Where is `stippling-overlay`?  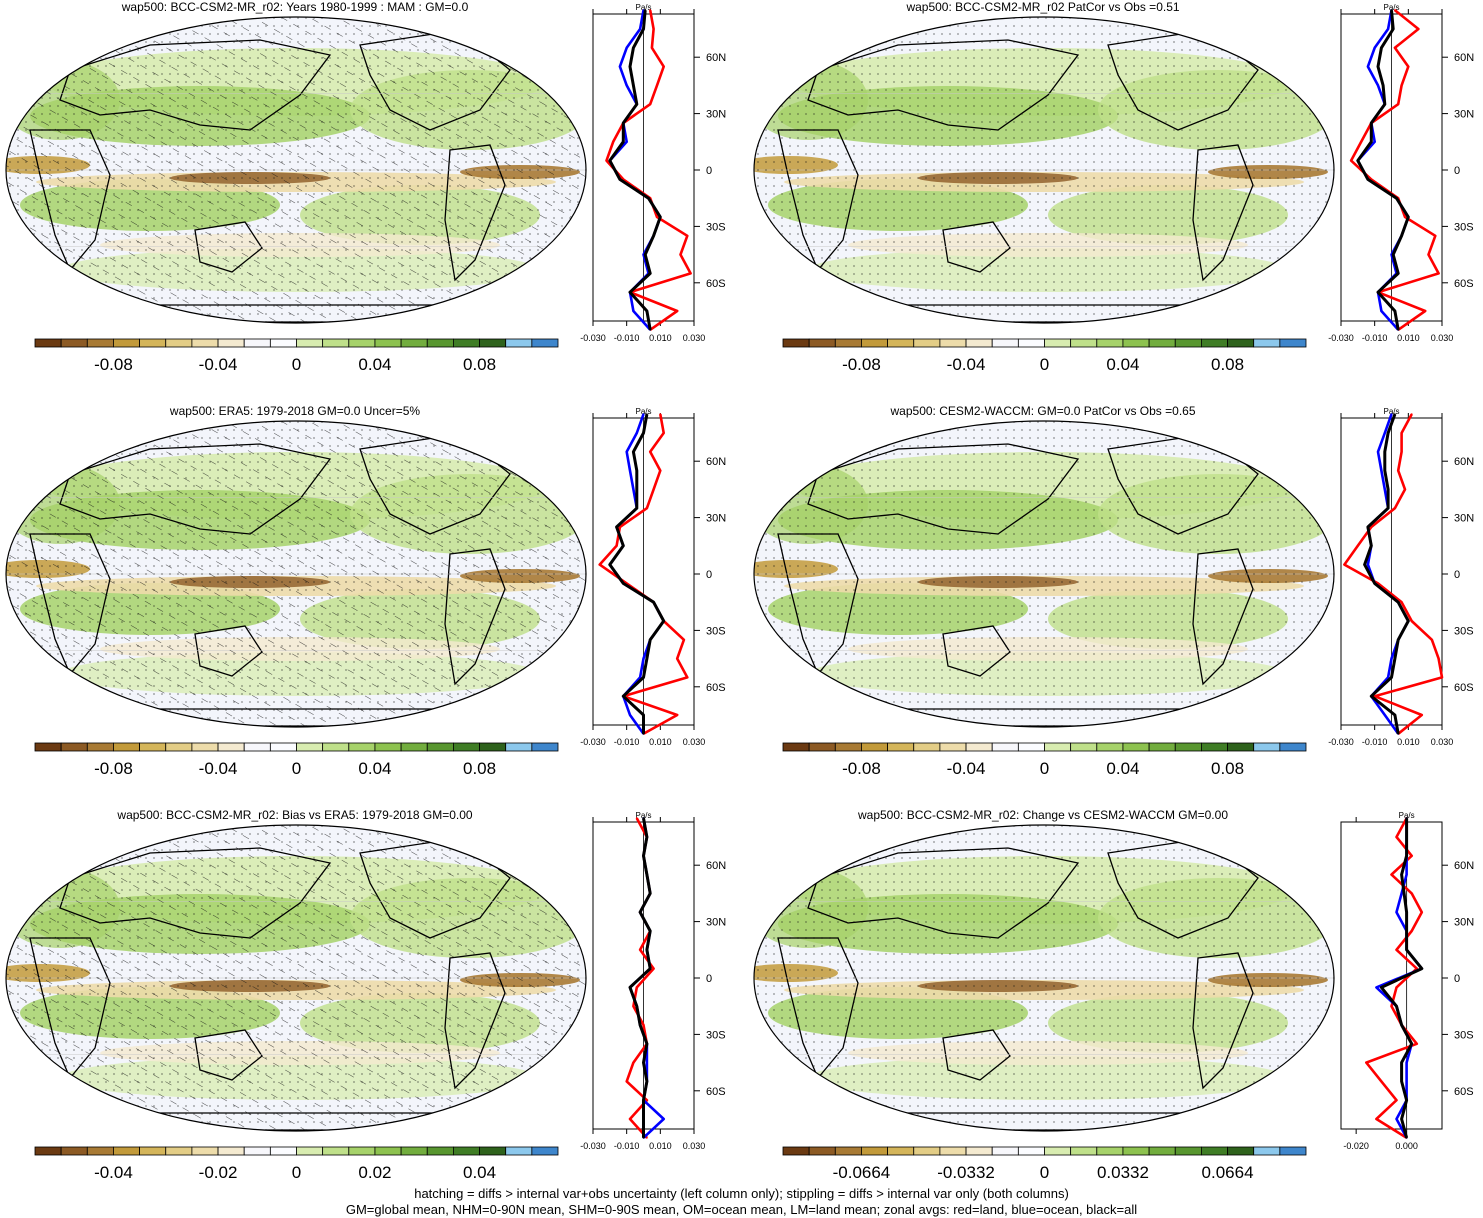 stippling-overlay is located at coordinates (1044, 574).